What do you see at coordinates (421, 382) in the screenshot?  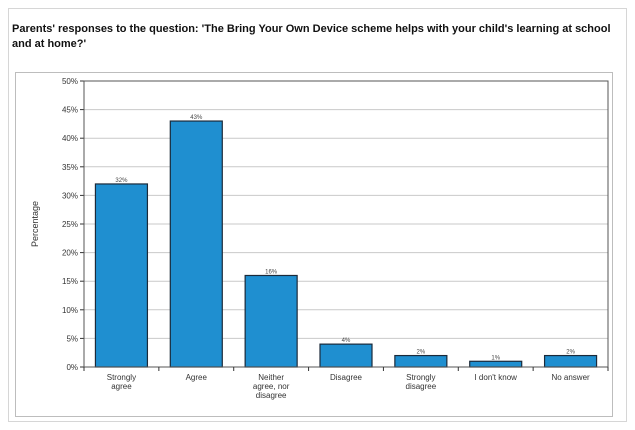 I see `x-category-label: Strongly disagree` at bounding box center [421, 382].